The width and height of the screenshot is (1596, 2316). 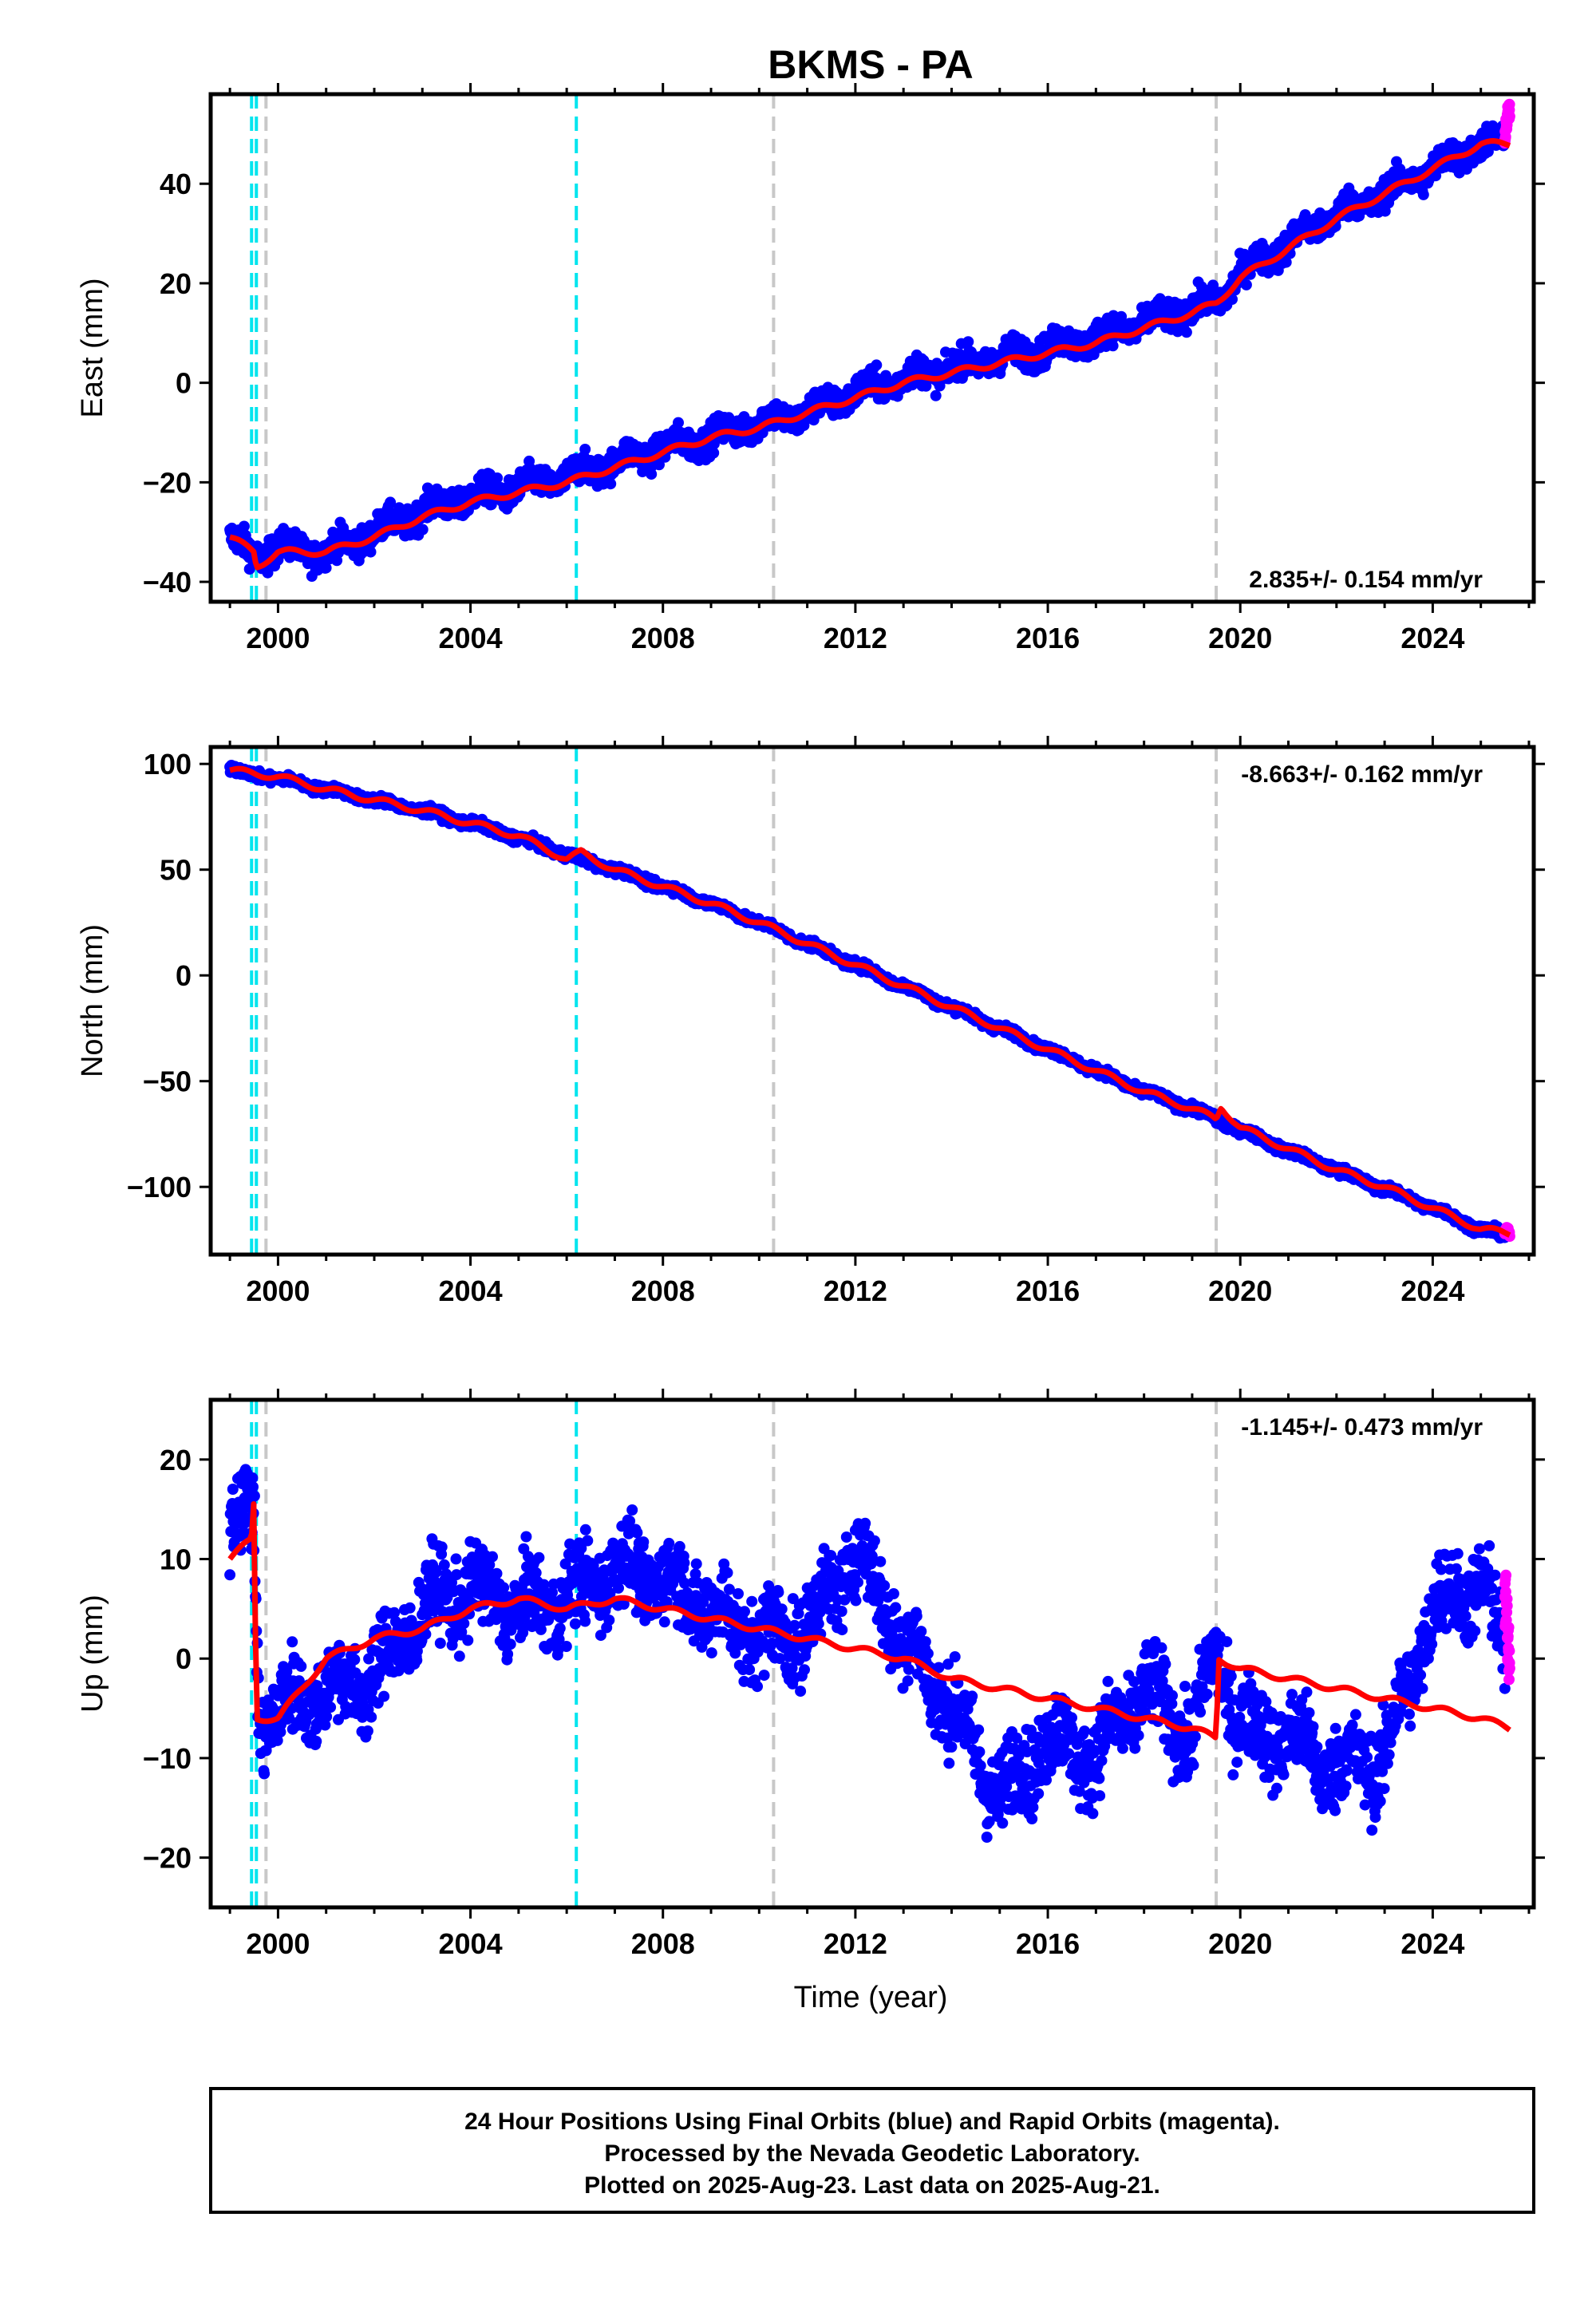 What do you see at coordinates (471, 638) in the screenshot?
I see `x-tick-label: 2004` at bounding box center [471, 638].